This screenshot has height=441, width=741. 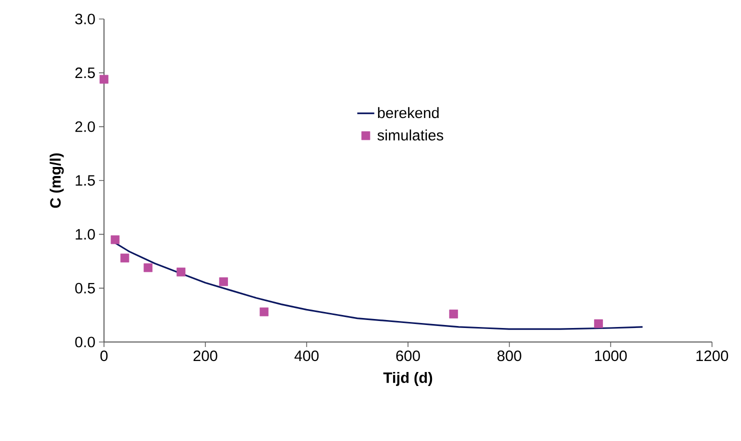 What do you see at coordinates (85, 19) in the screenshot?
I see `y-tick-label: 3.0` at bounding box center [85, 19].